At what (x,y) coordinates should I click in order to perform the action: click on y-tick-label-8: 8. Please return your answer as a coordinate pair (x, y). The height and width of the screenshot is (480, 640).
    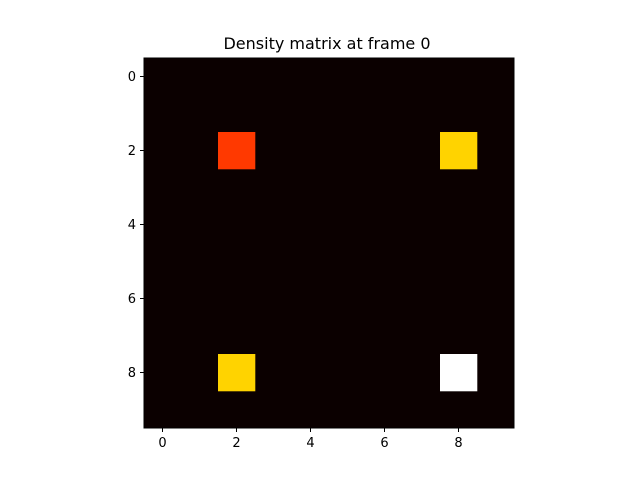
    Looking at the image, I should click on (132, 373).